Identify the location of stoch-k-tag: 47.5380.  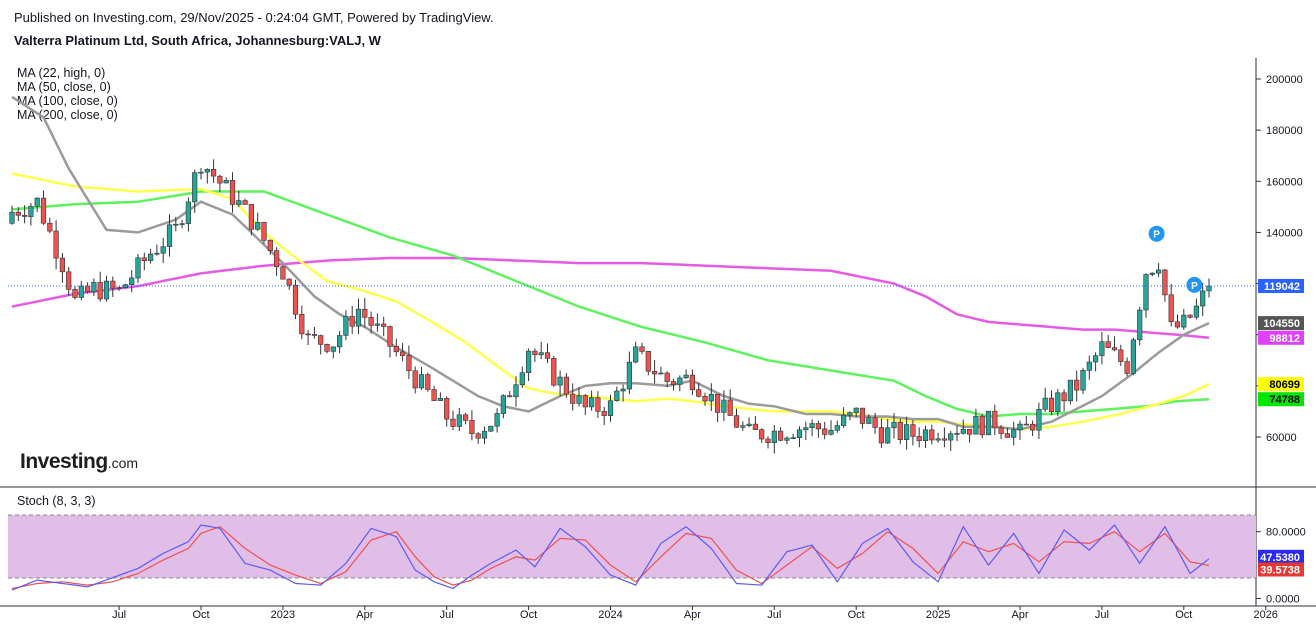
(1281, 556).